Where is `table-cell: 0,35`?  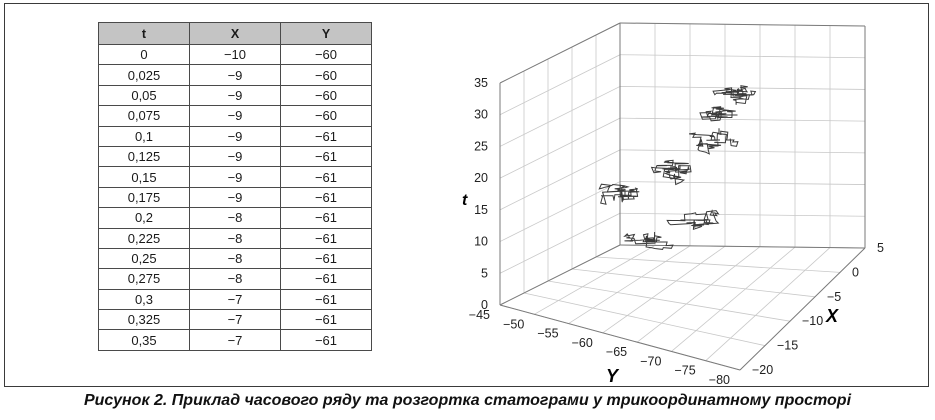 table-cell: 0,35 is located at coordinates (144, 340).